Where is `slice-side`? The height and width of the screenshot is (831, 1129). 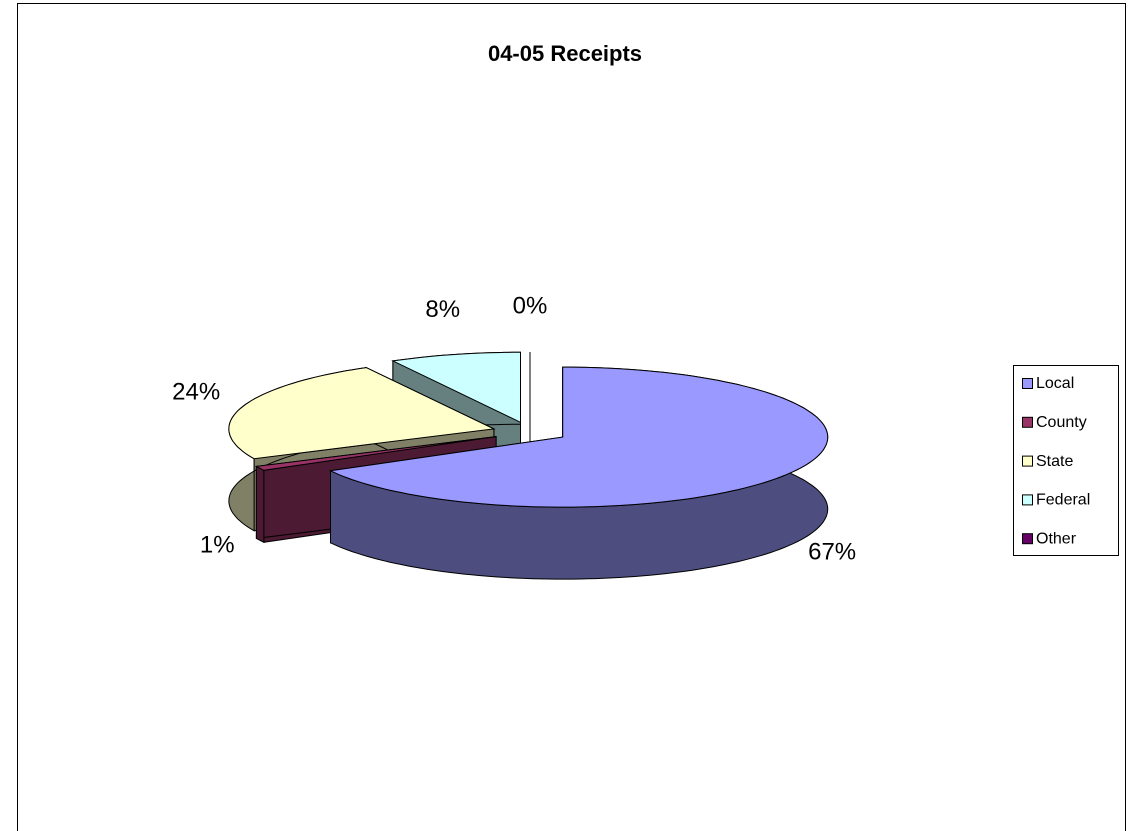 slice-side is located at coordinates (260, 504).